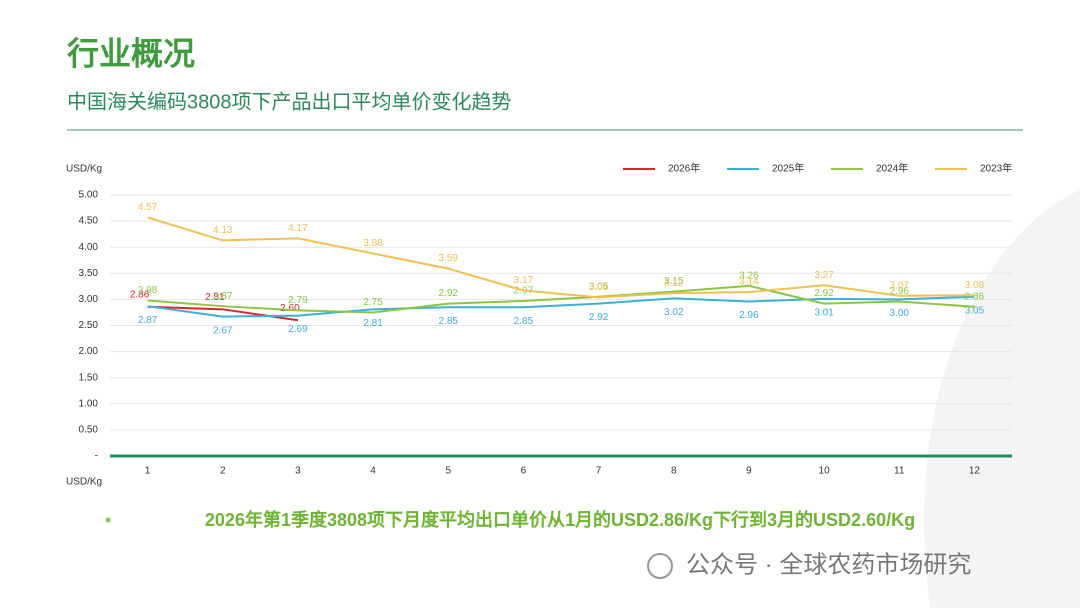 The width and height of the screenshot is (1080, 608). I want to click on y-tick-label: 1.50, so click(89, 377).